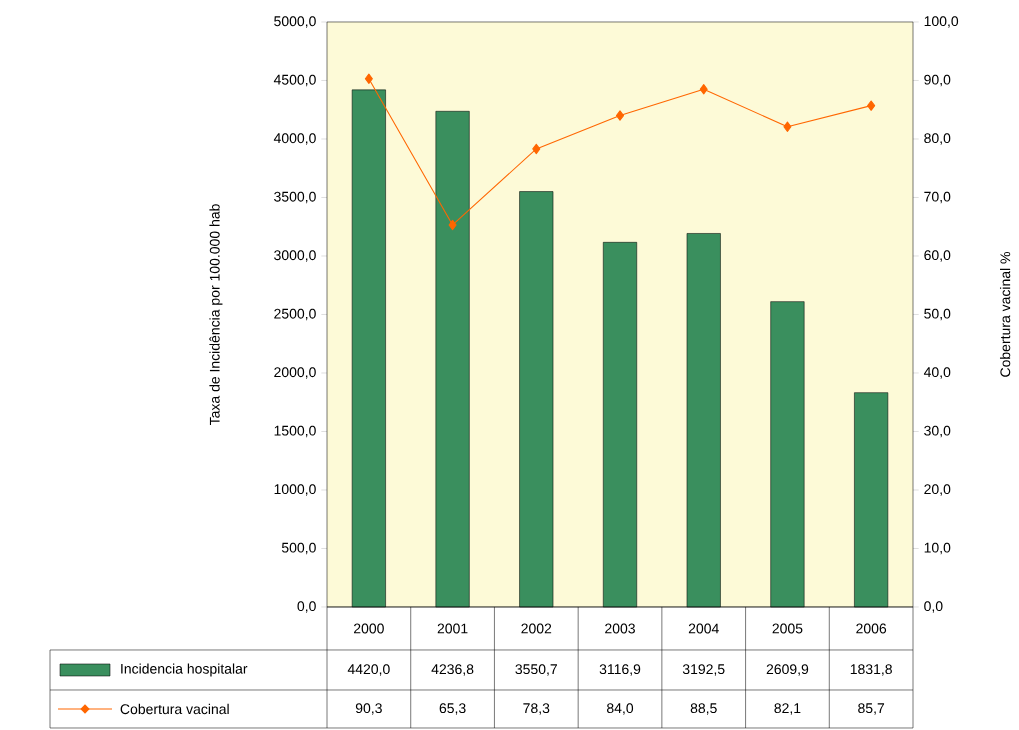 This screenshot has width=1019, height=730. What do you see at coordinates (295, 373) in the screenshot?
I see `y-tick-label: 2000,0` at bounding box center [295, 373].